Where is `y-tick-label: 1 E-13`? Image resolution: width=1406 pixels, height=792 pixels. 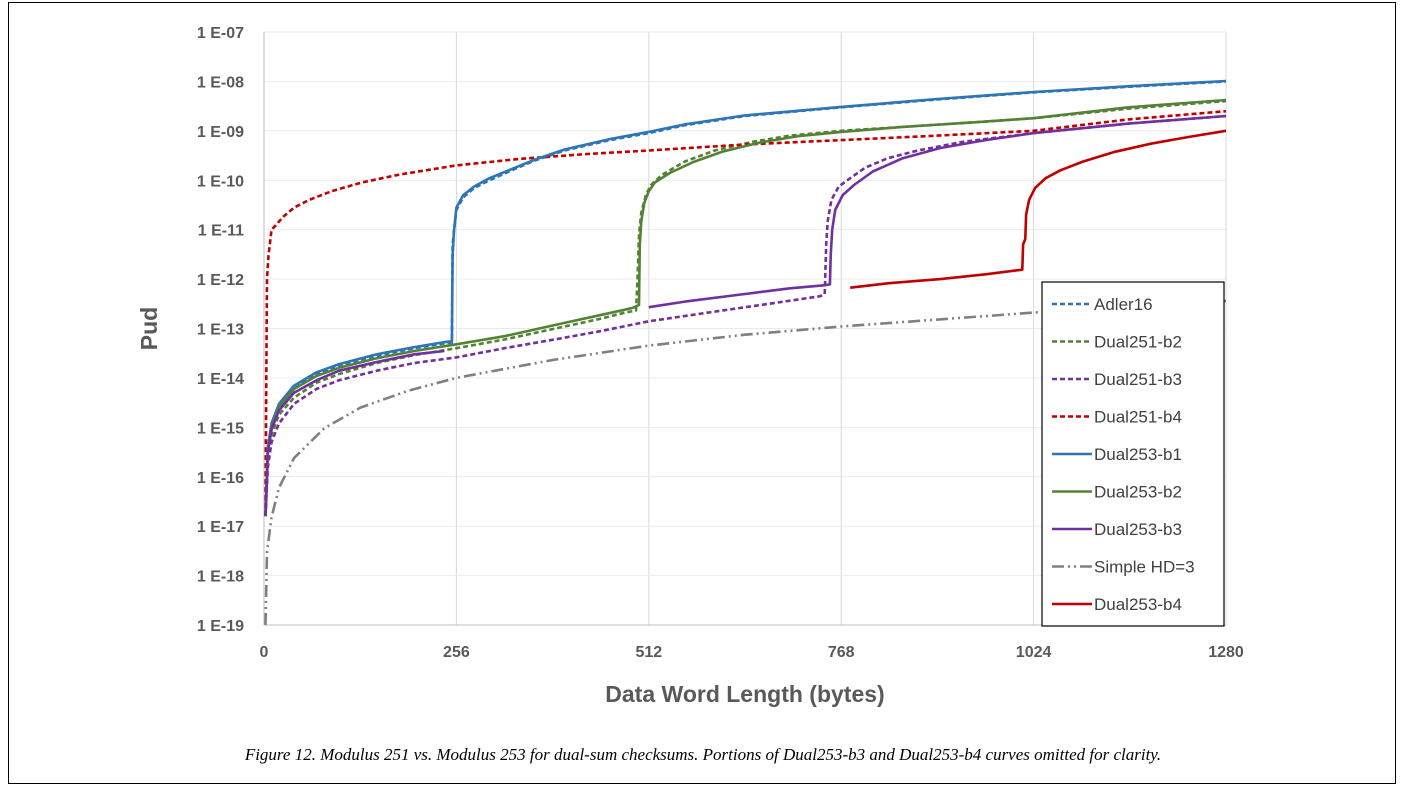 y-tick-label: 1 E-13 is located at coordinates (220, 330).